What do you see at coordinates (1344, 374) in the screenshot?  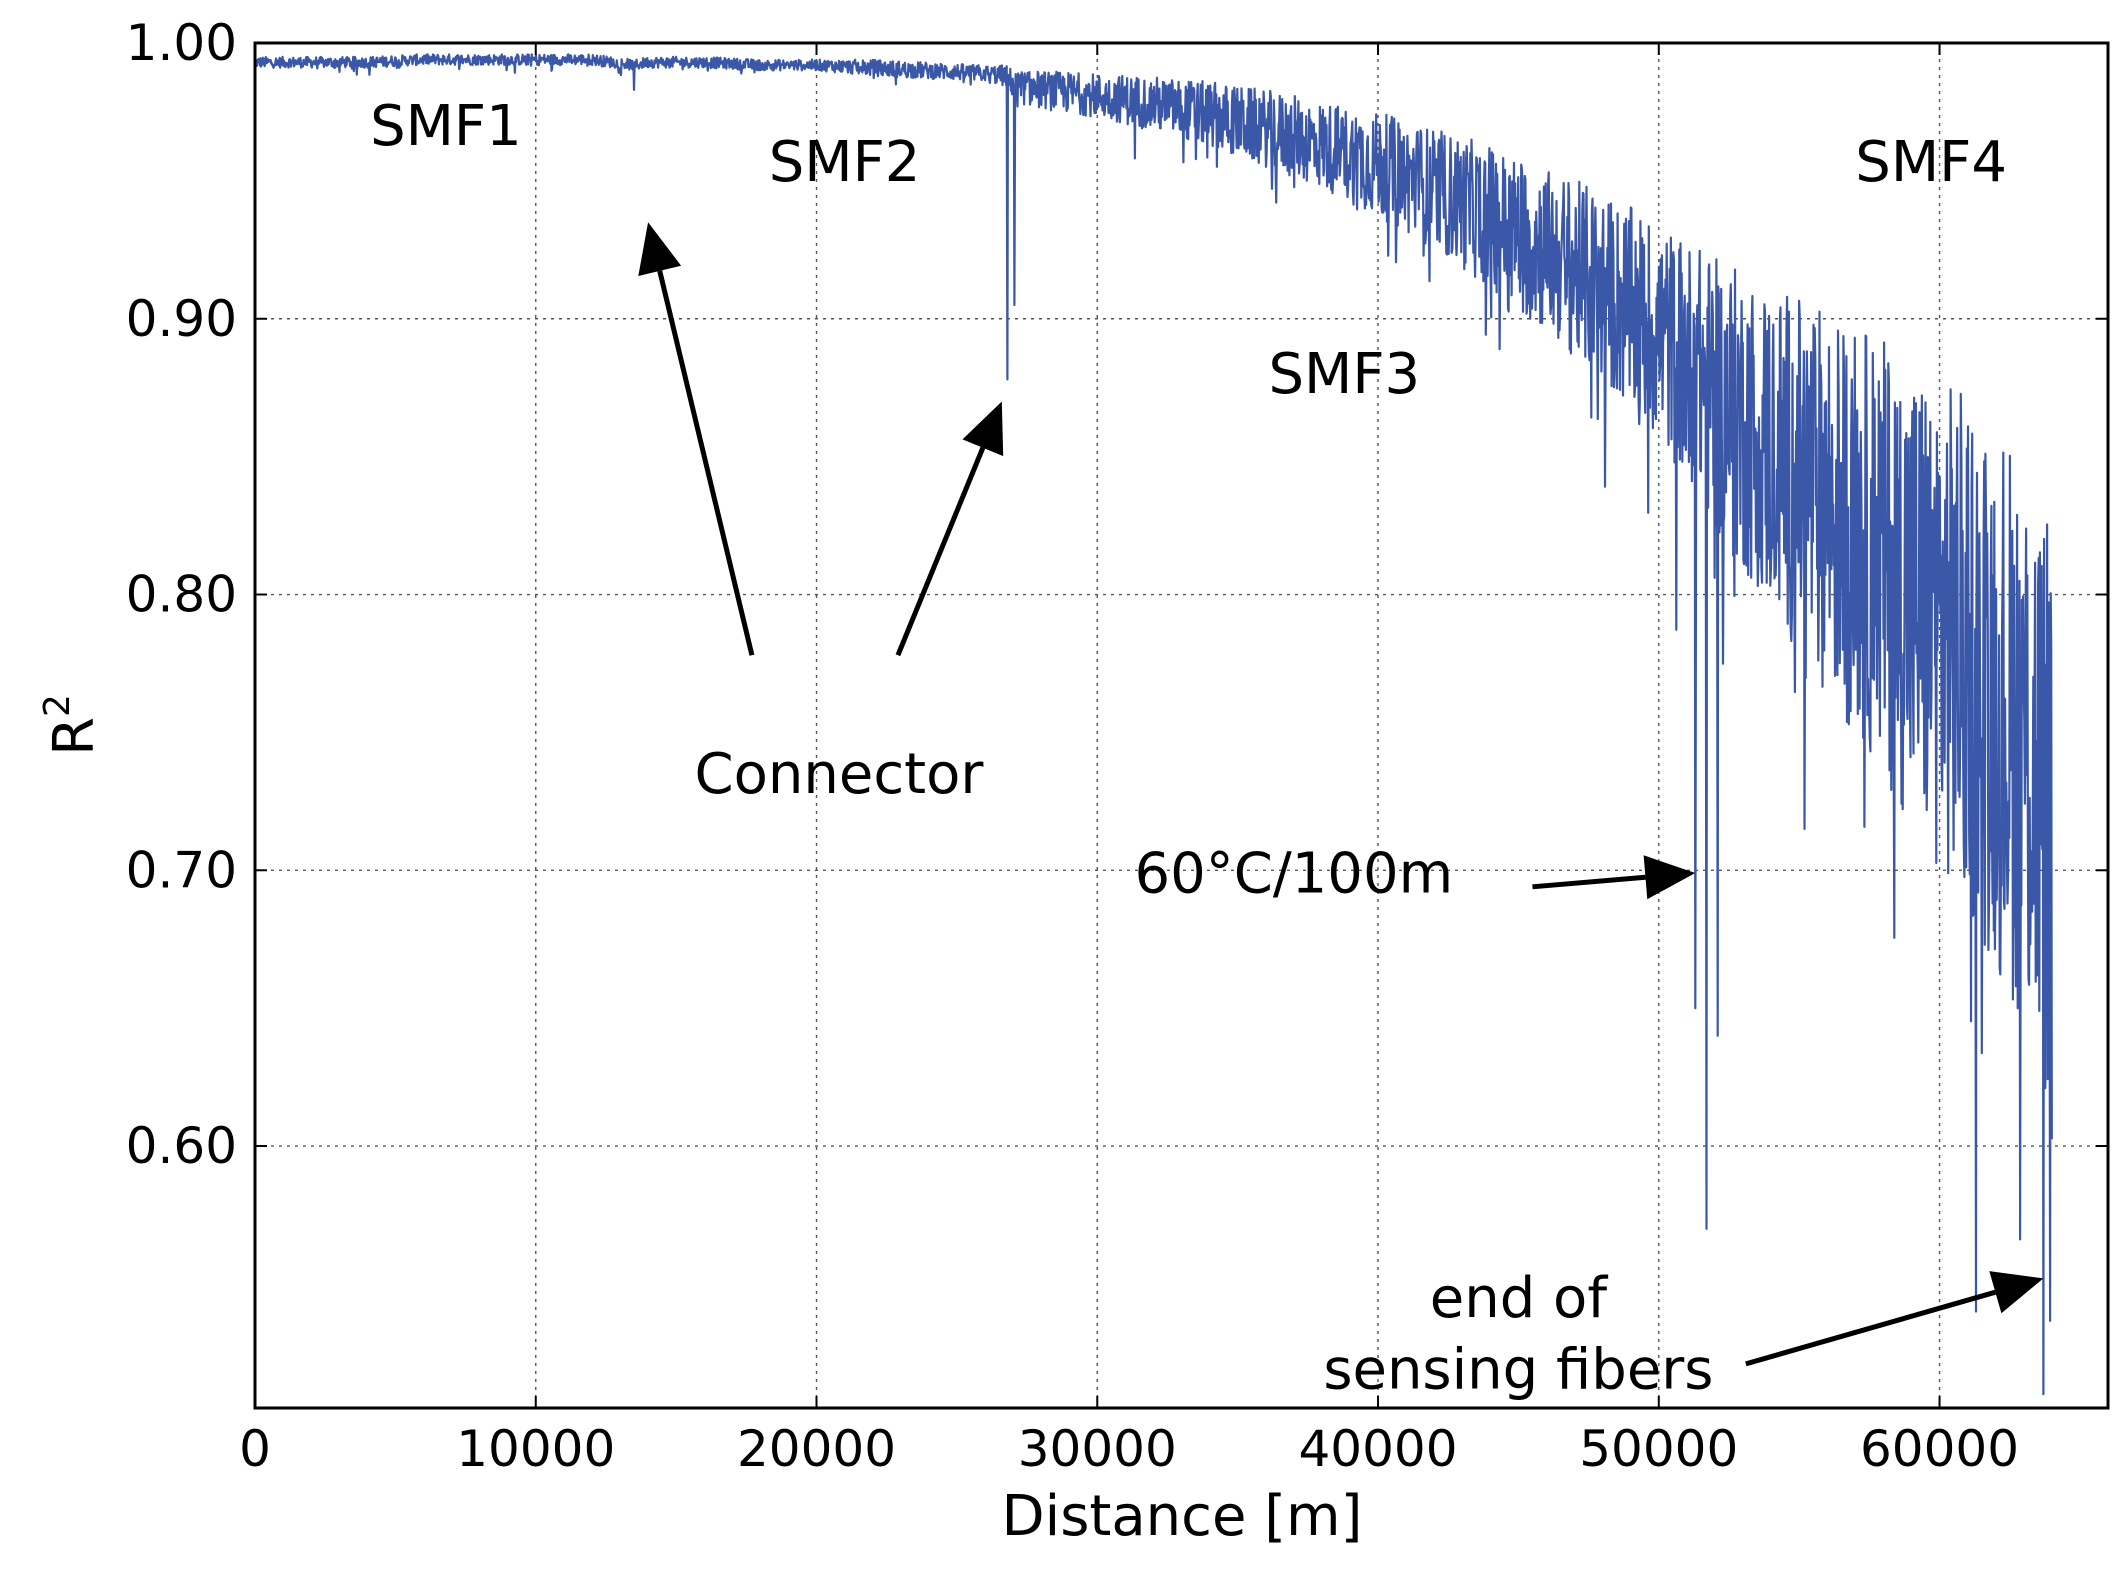 I see `annotation-smf3: SMF3` at bounding box center [1344, 374].